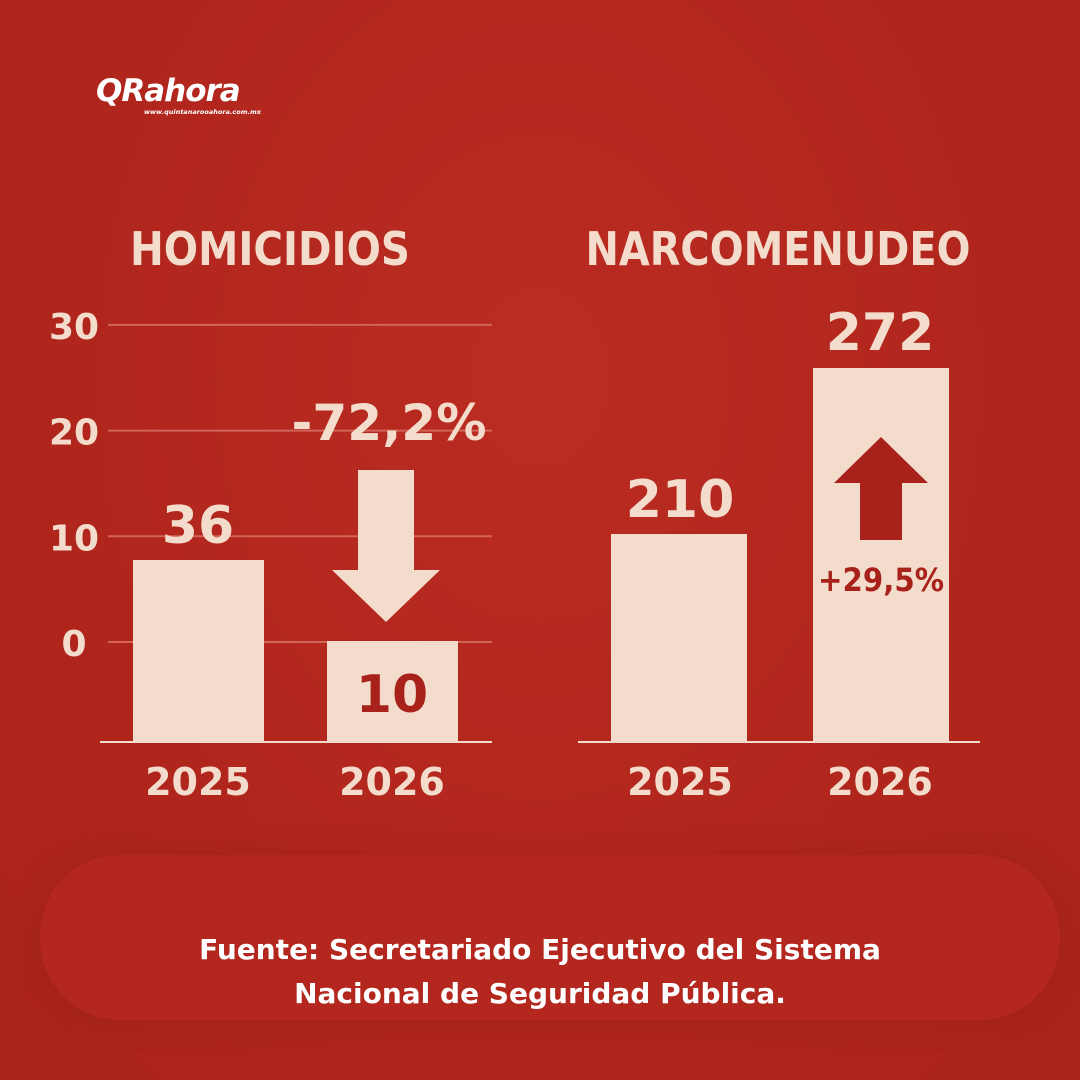 This screenshot has width=1080, height=1080. I want to click on value-label-2026: 10, so click(392, 695).